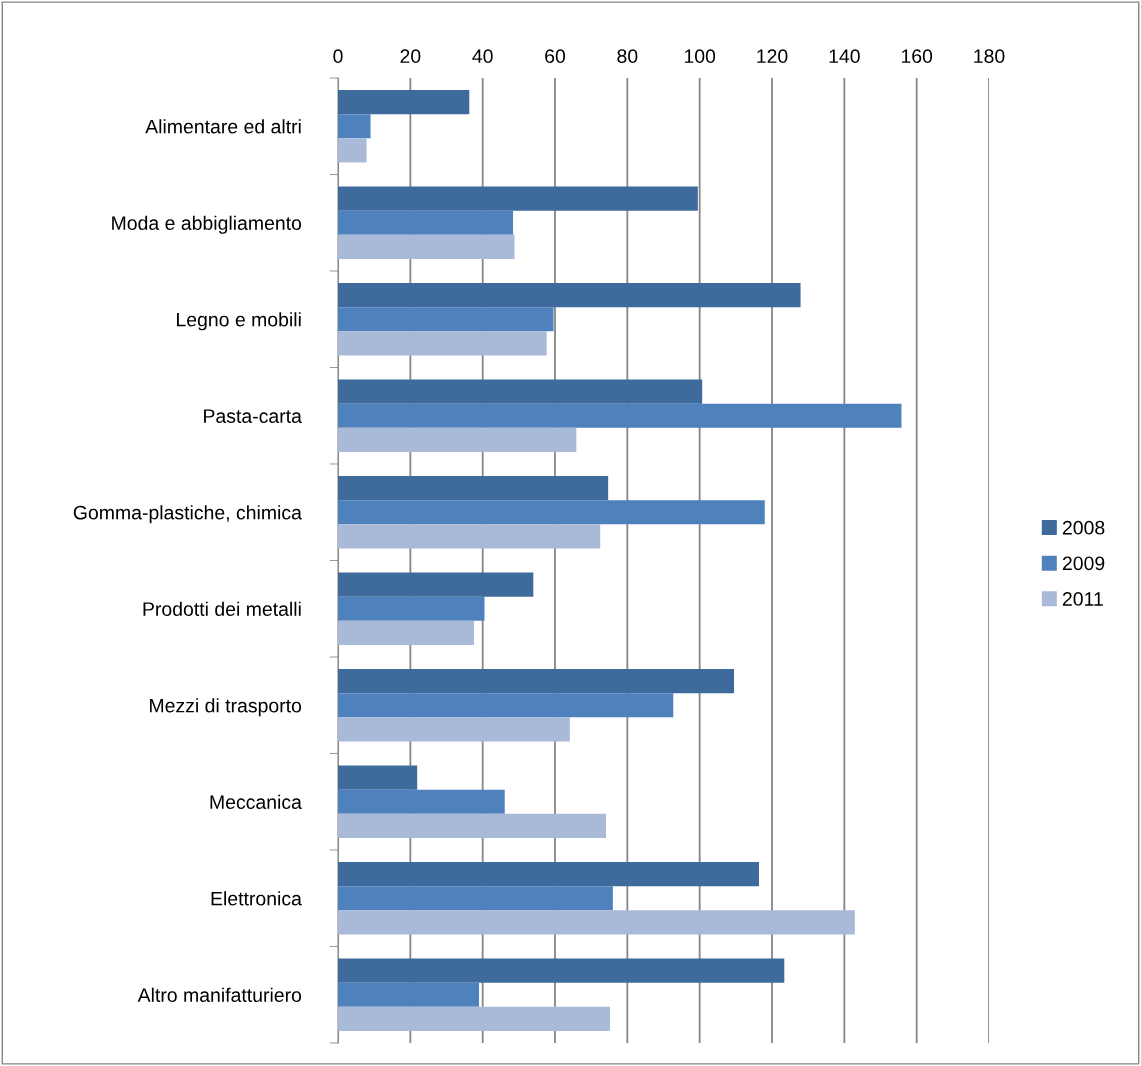 The width and height of the screenshot is (1141, 1066). What do you see at coordinates (207, 224) in the screenshot?
I see `y-tick-label: Moda e abbigliamento` at bounding box center [207, 224].